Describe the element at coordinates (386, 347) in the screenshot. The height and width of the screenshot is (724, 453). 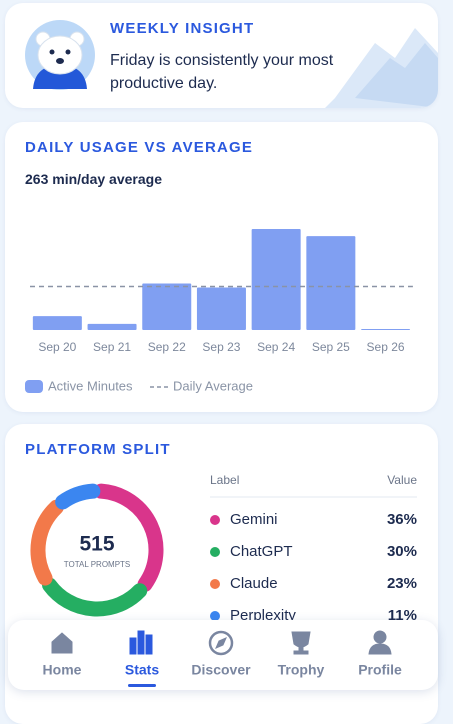
I see `x-tick-label: Sep 26` at that location.